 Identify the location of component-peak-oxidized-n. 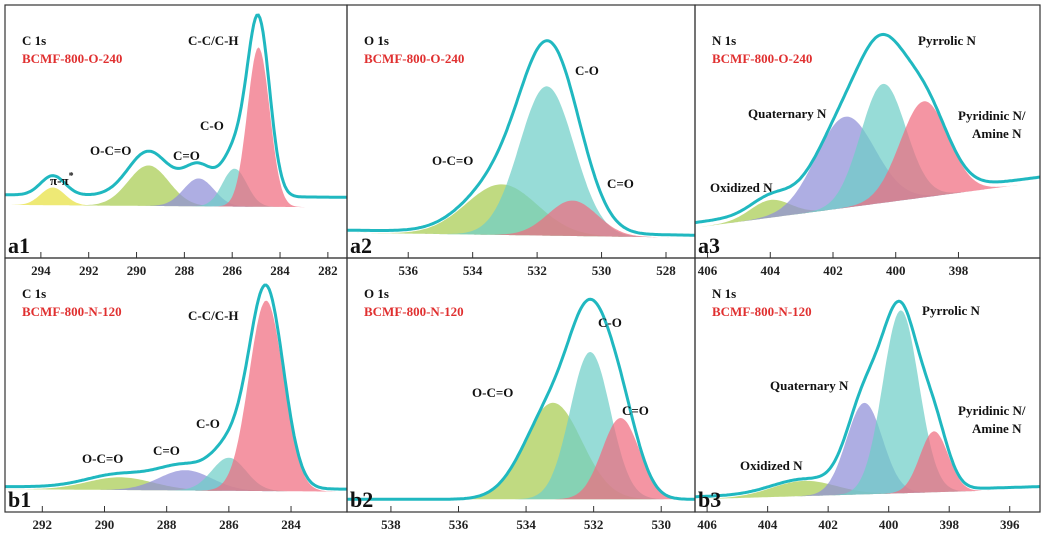
(867, 490).